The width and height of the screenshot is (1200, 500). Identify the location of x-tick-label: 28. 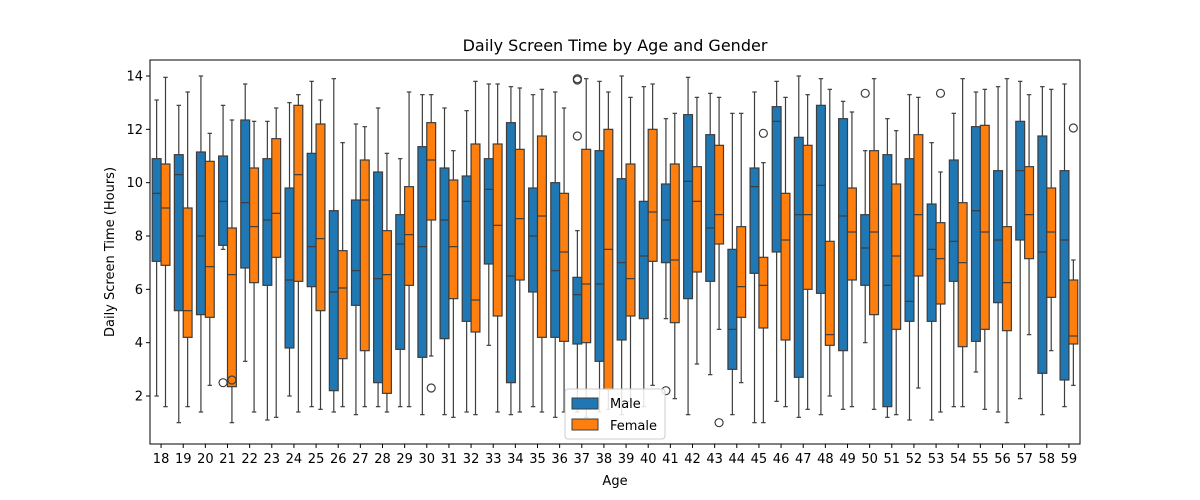
(382, 459).